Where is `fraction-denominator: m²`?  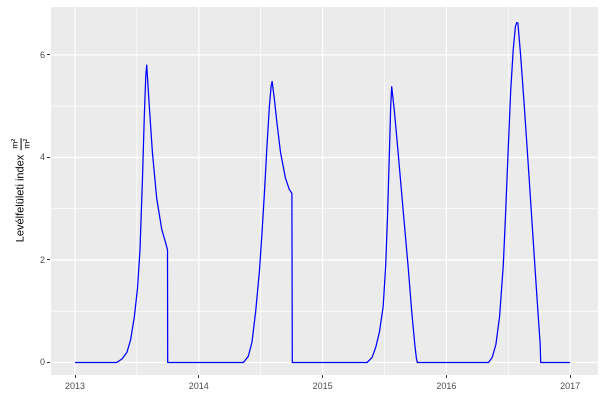 fraction-denominator: m² is located at coordinates (26, 143).